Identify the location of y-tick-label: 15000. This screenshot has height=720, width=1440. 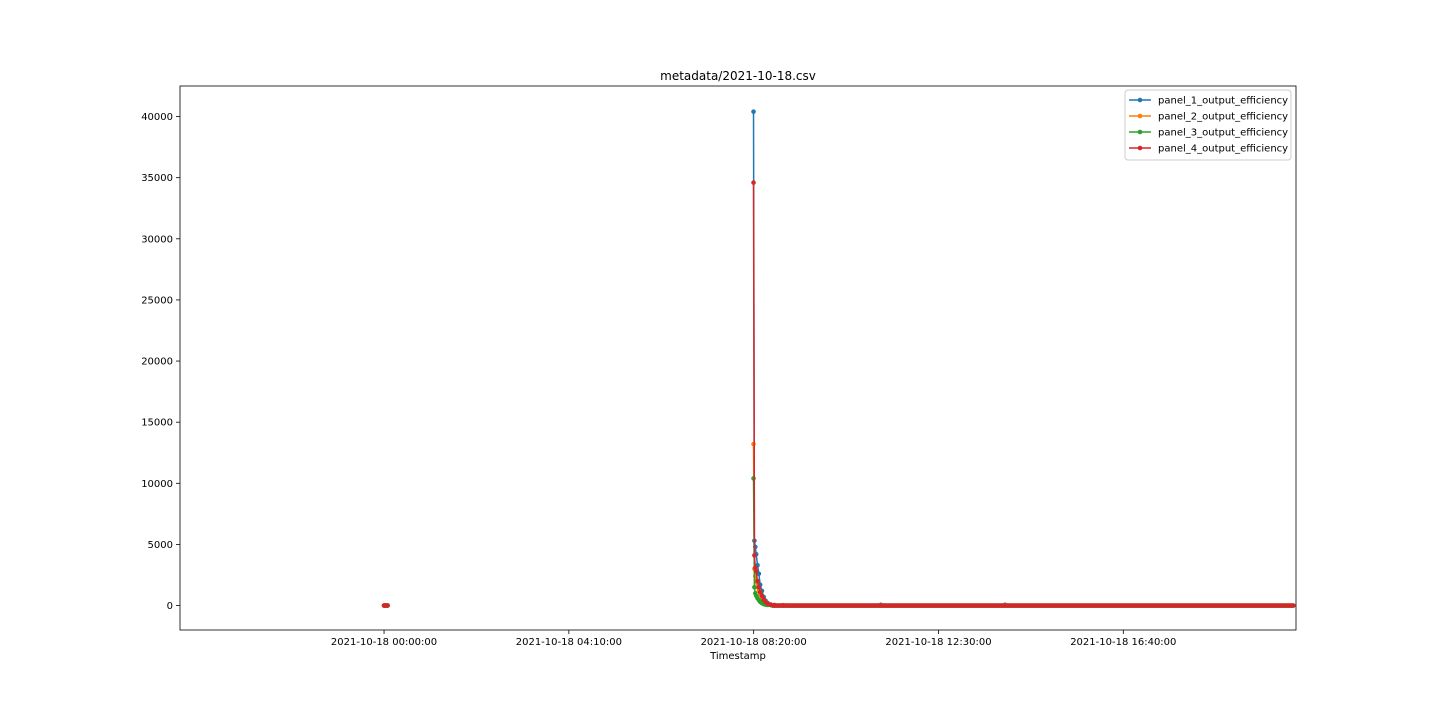
(157, 423).